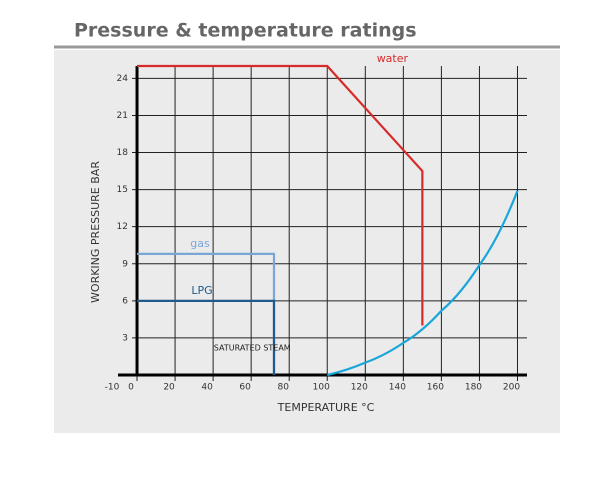 This screenshot has height=486, width=599. I want to click on chart-title: Pressure & temperature ratings, so click(245, 31).